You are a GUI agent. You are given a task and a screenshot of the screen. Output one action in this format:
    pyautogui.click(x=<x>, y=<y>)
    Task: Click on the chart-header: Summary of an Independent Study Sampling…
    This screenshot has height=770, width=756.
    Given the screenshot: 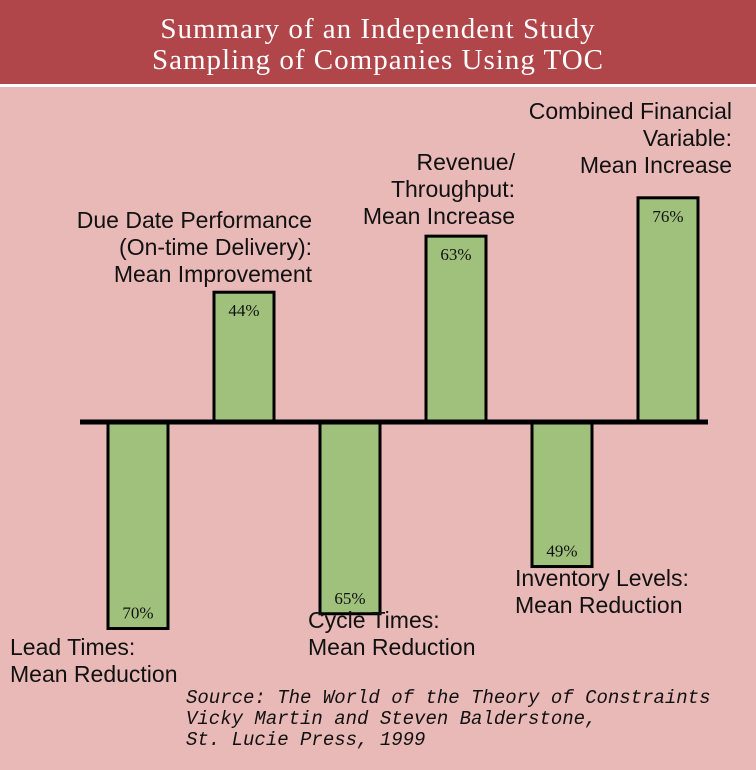 What is the action you would take?
    pyautogui.click(x=378, y=43)
    